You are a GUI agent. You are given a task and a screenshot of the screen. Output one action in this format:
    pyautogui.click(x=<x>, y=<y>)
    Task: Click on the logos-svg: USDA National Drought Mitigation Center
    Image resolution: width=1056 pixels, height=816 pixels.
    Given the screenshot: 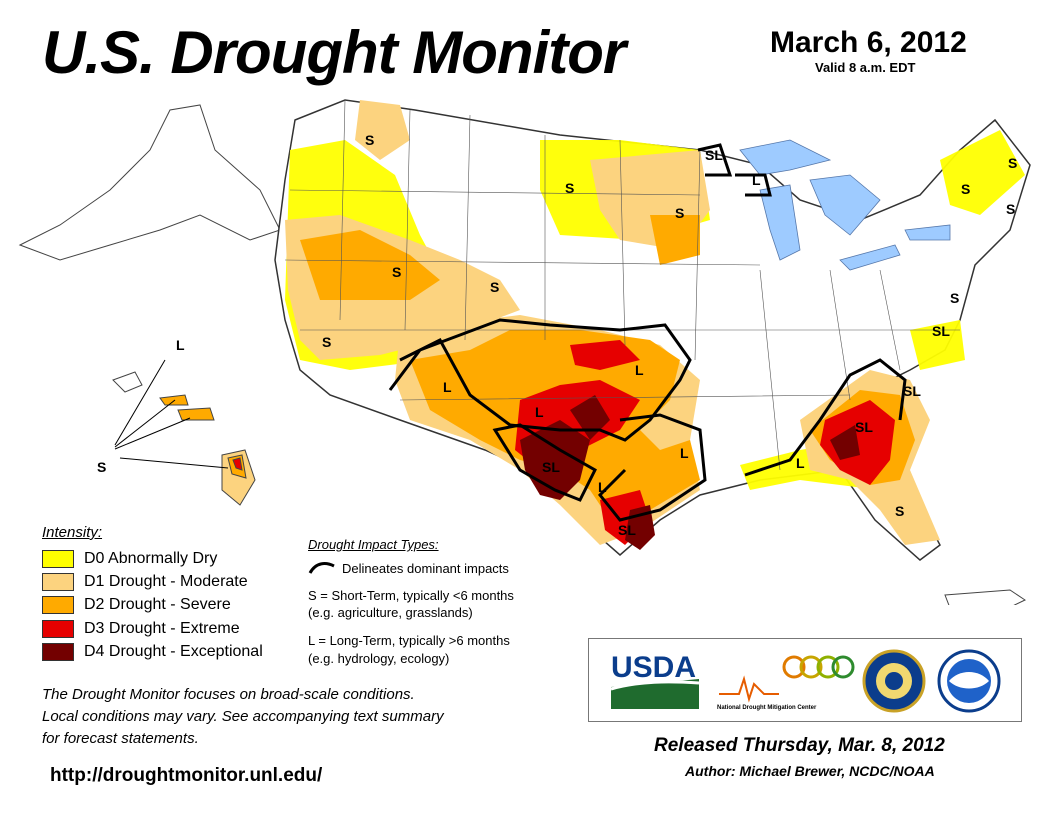 What is the action you would take?
    pyautogui.click(x=805, y=681)
    